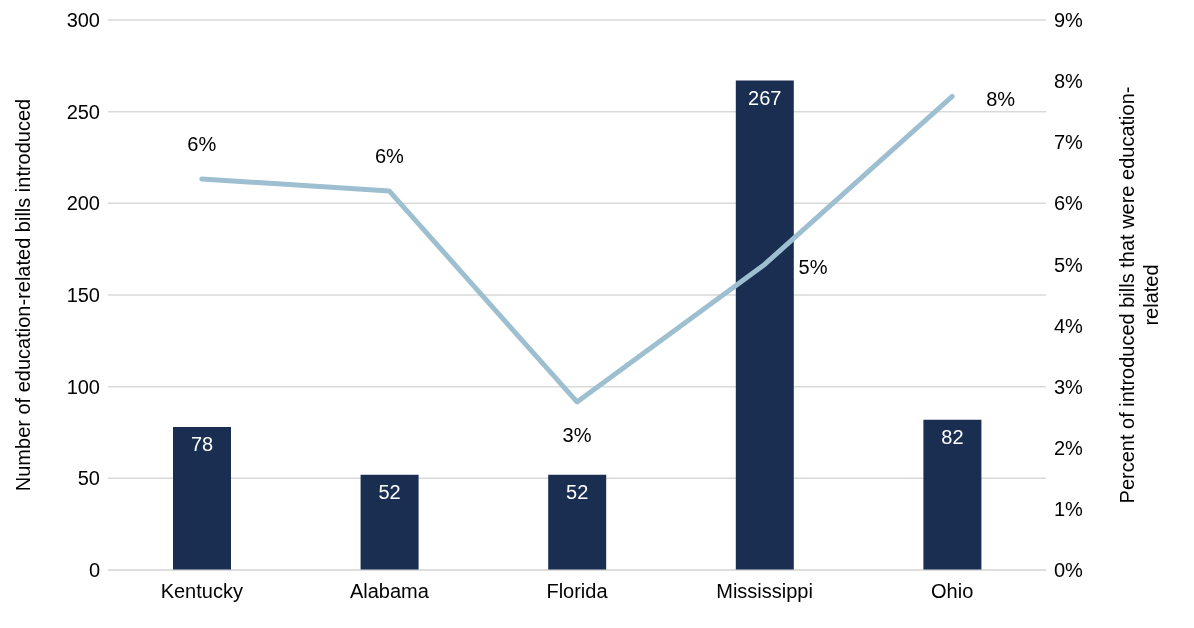  Describe the element at coordinates (202, 444) in the screenshot. I see `data-label: 78` at that location.